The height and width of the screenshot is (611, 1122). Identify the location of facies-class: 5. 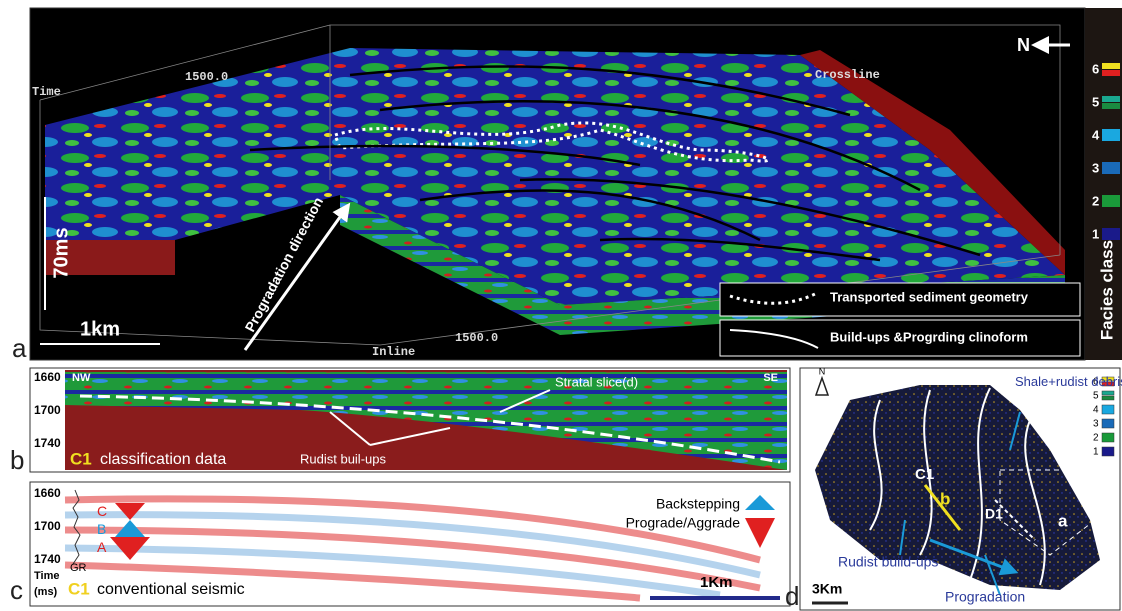
(1095, 101).